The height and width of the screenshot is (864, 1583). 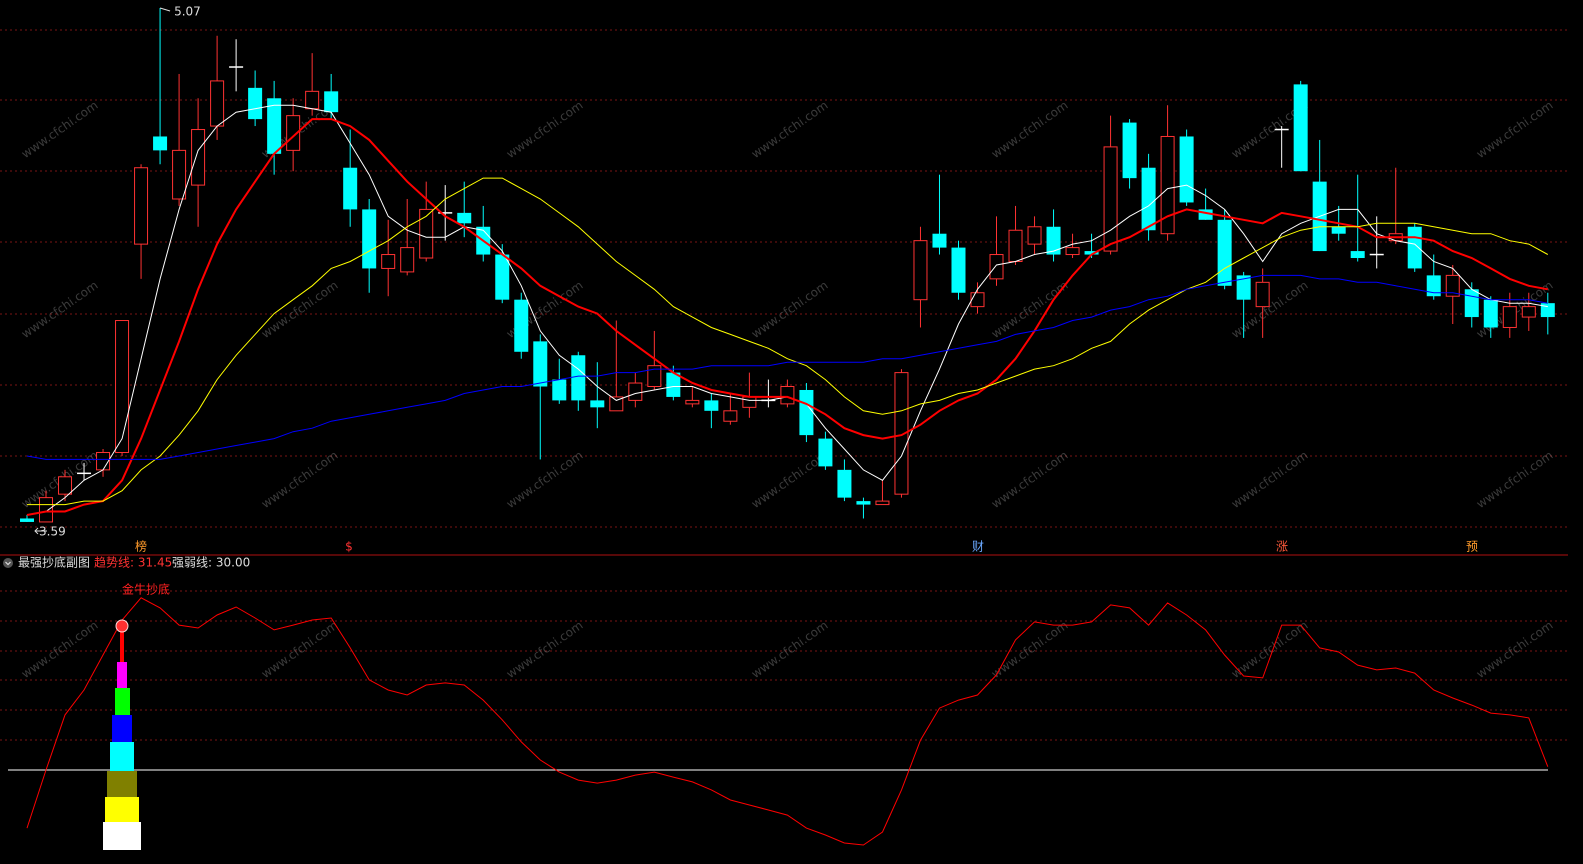 What do you see at coordinates (136, 716) in the screenshot?
I see `signal-stack: 金牛抄底` at bounding box center [136, 716].